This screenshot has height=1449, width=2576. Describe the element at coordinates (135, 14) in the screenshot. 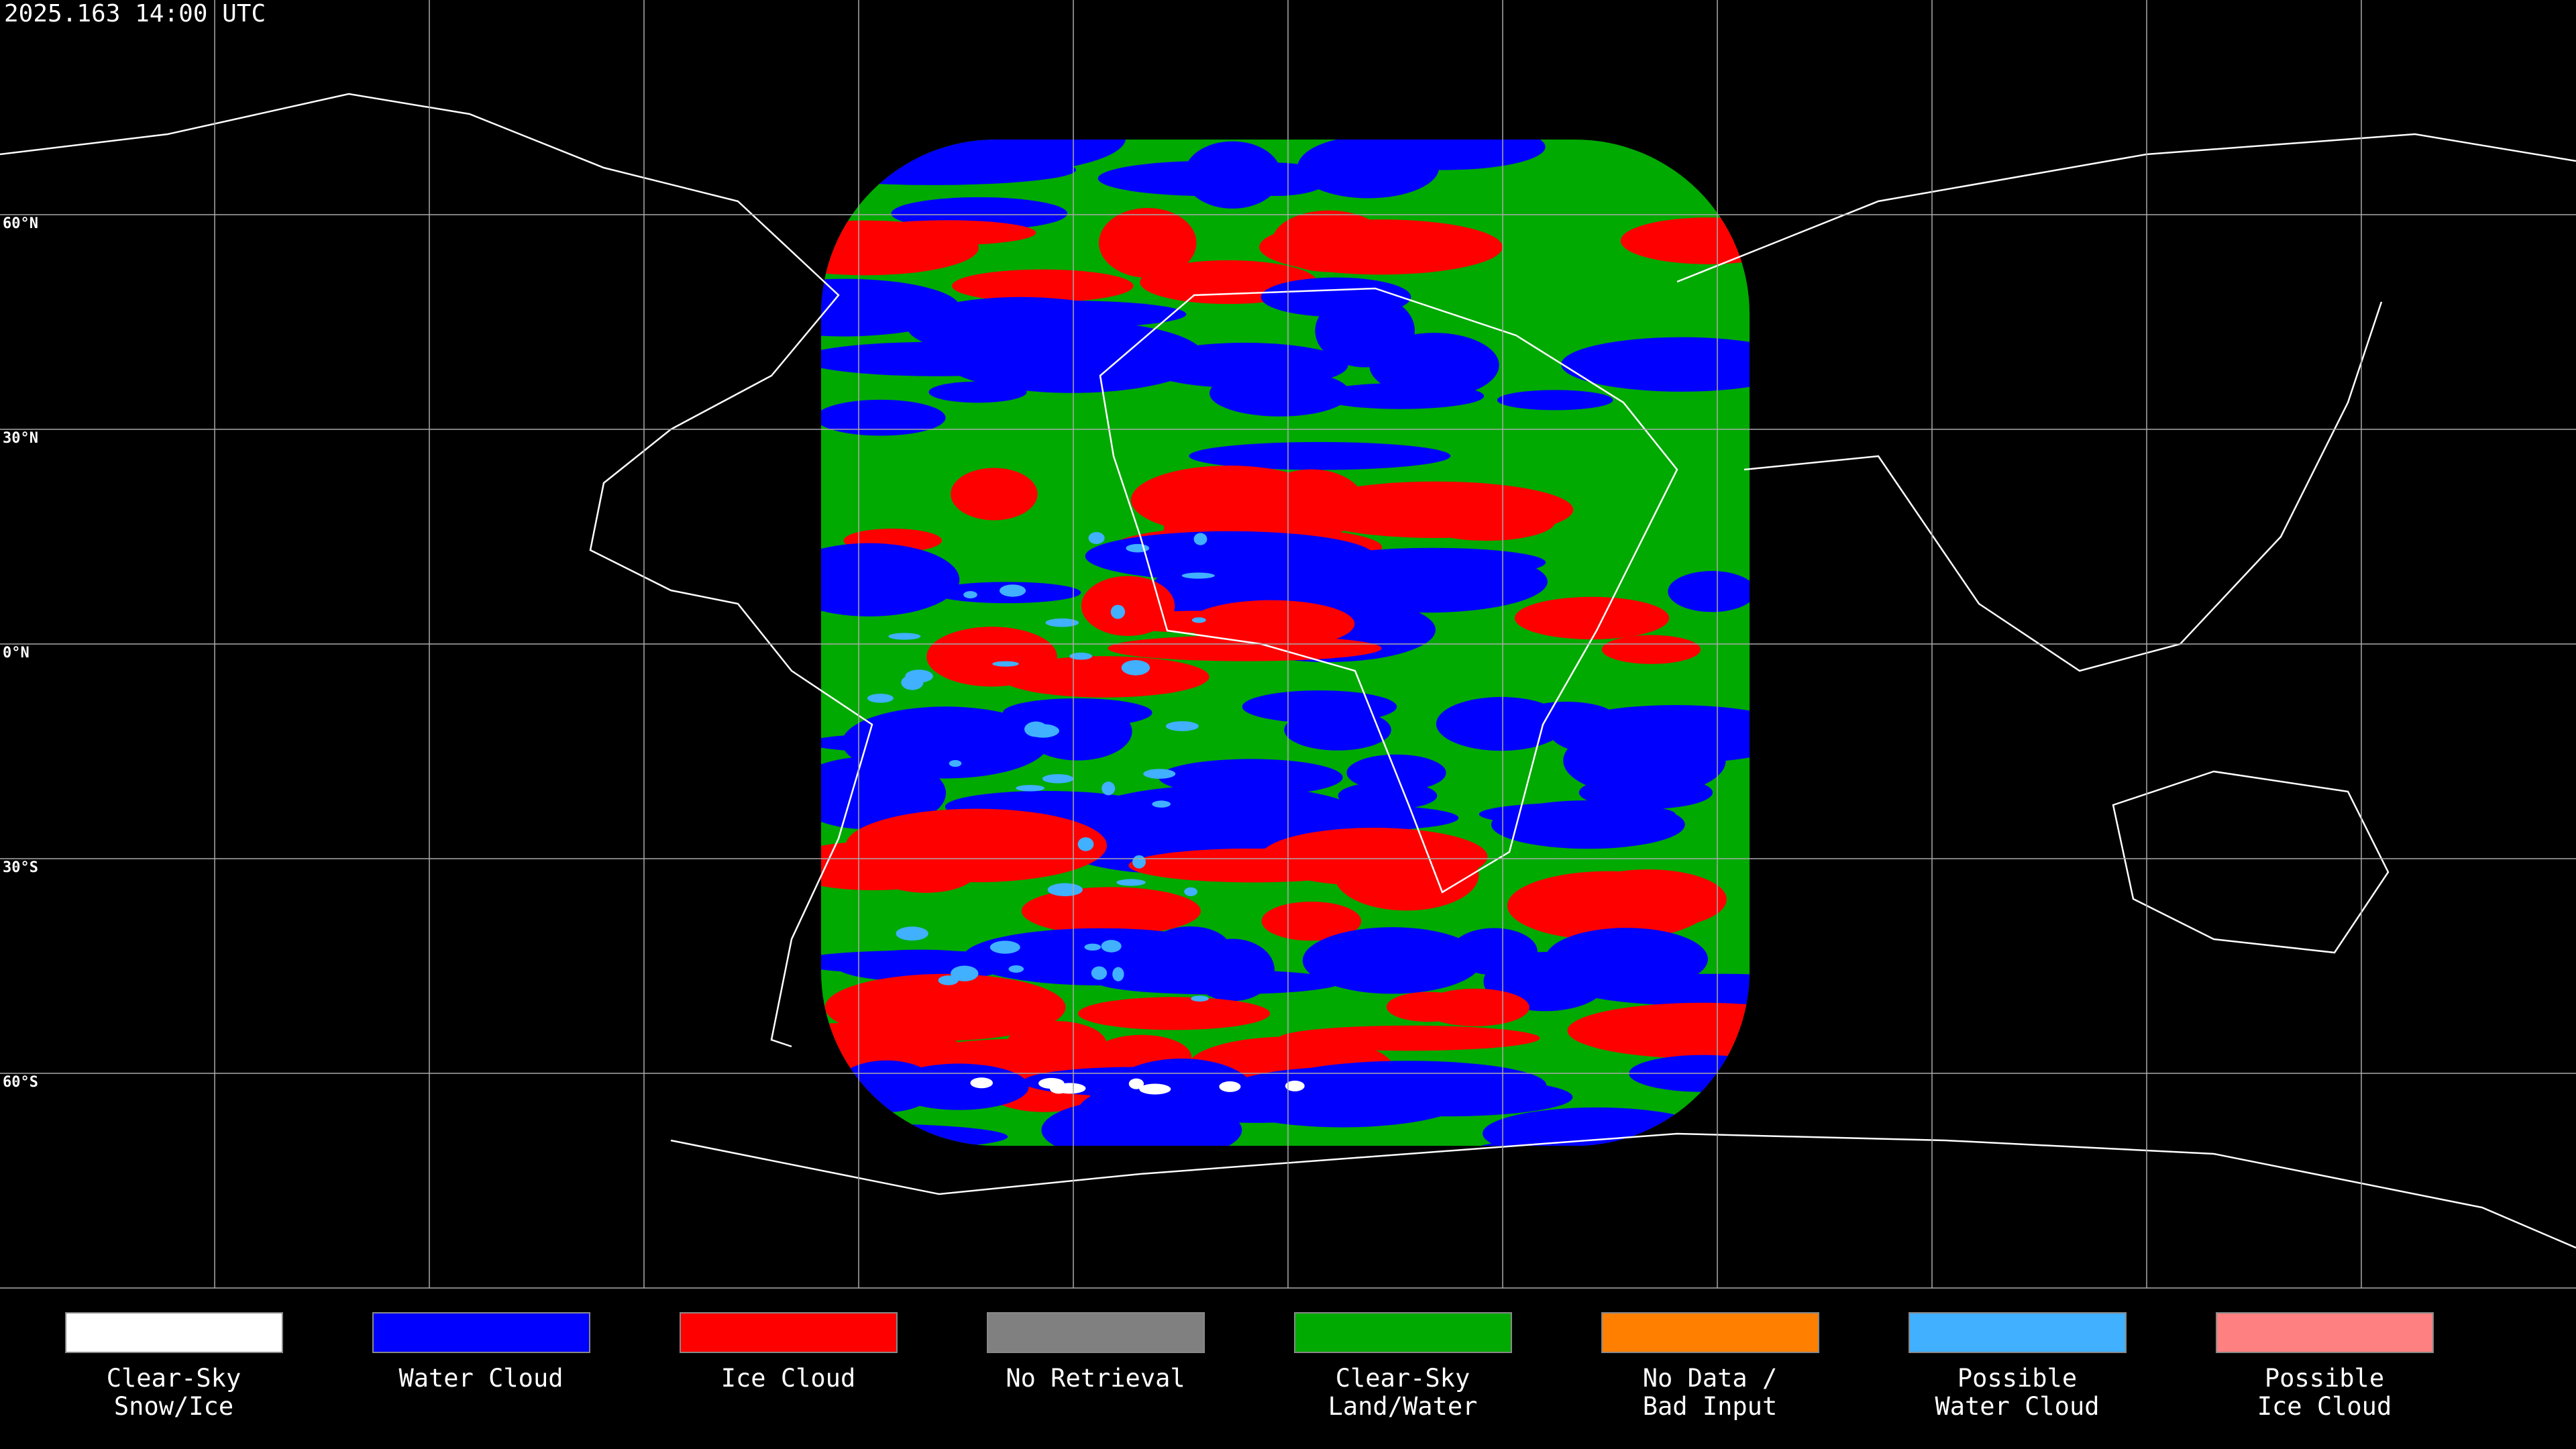

I see `timestamp: 2025.163 14:00 UTC` at that location.